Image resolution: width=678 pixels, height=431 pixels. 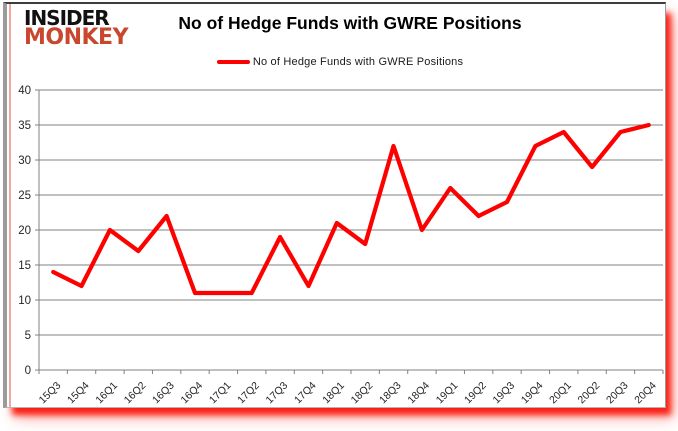 I want to click on legend-label: No of Hedge Funds with GWRE Positions, so click(x=358, y=62).